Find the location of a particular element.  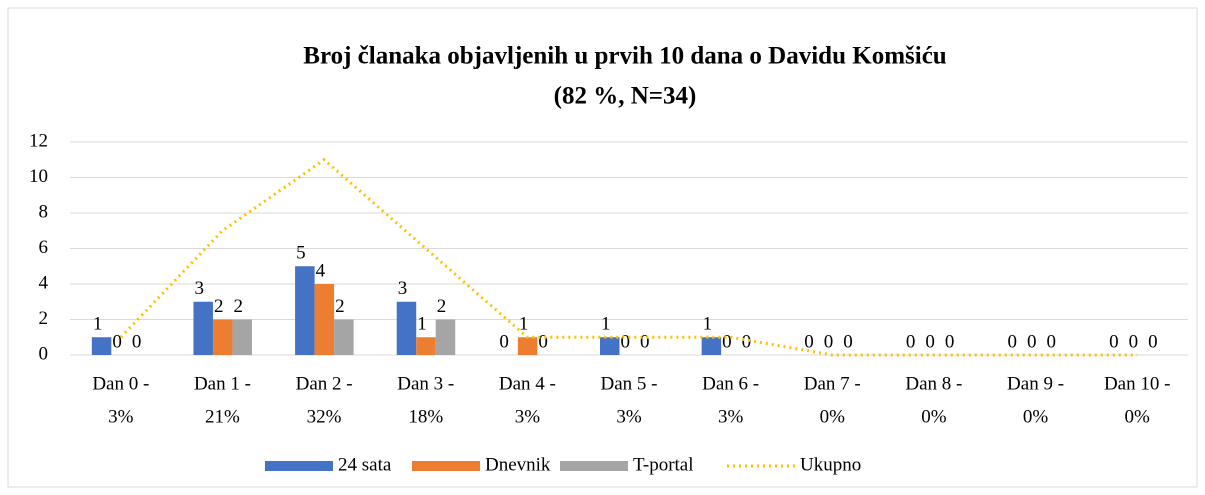

legend-label: T-portal is located at coordinates (663, 464).